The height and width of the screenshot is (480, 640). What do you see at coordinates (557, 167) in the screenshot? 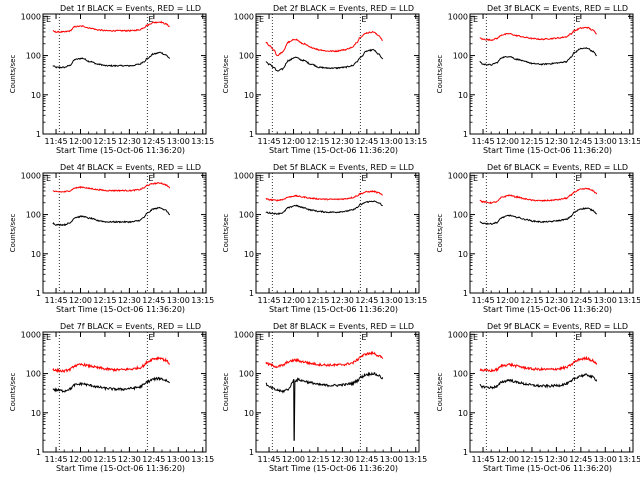
I see `panel-title: Det 6f BLACK = Events, RED = LLD` at bounding box center [557, 167].